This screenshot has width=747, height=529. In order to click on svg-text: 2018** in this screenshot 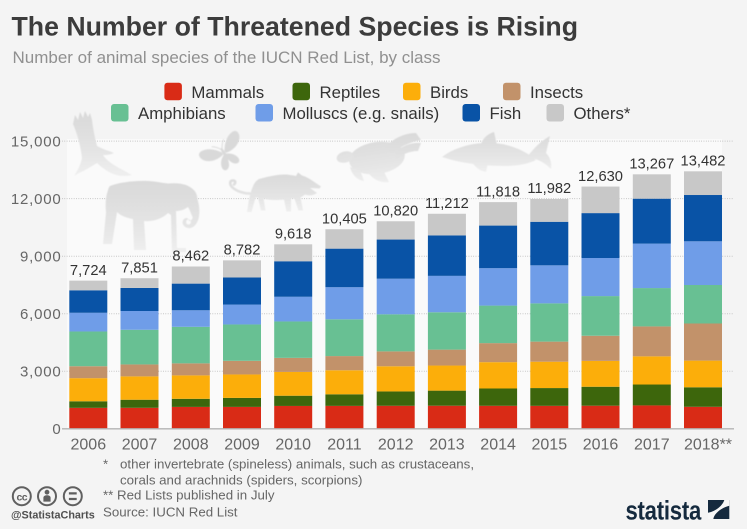, I will do `click(708, 445)`.